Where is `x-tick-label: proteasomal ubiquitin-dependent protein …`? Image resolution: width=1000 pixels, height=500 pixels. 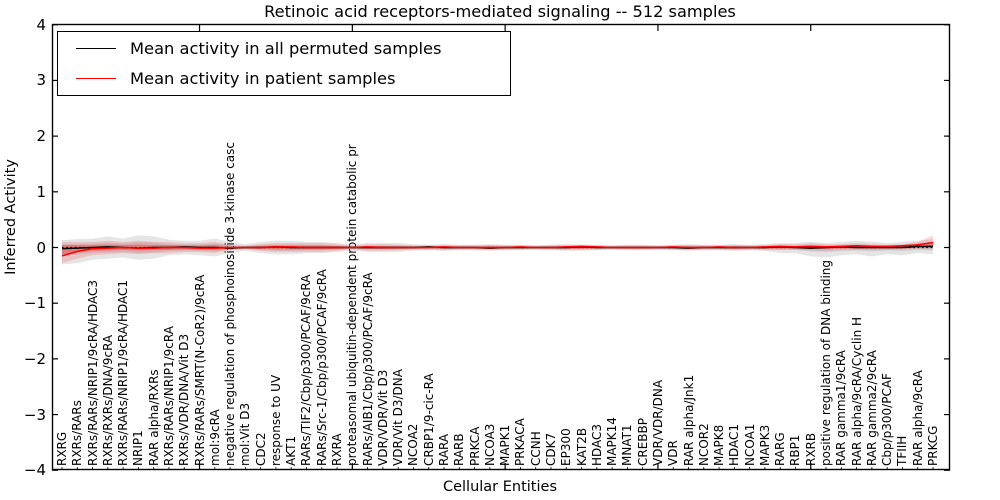
x-tick-label: proteasomal ubiquitin-dependent protein … is located at coordinates (352, 305).